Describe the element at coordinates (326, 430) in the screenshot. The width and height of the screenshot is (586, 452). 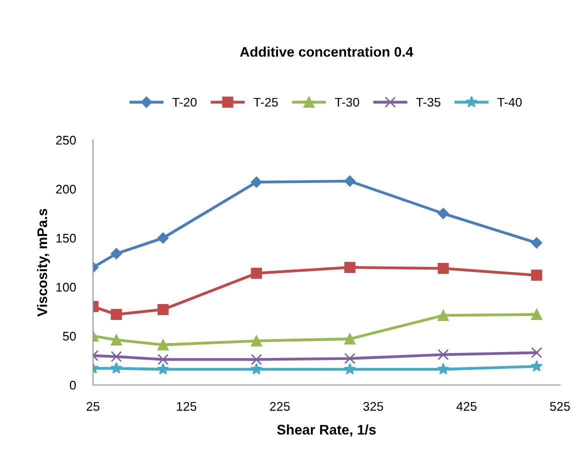
I see `x-axis-title: Shear Rate, 1/s` at that location.